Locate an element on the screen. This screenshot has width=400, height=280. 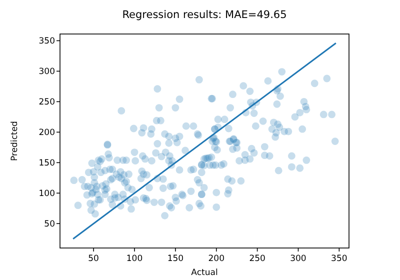
y-tick-label: 250 is located at coordinates (46, 103).